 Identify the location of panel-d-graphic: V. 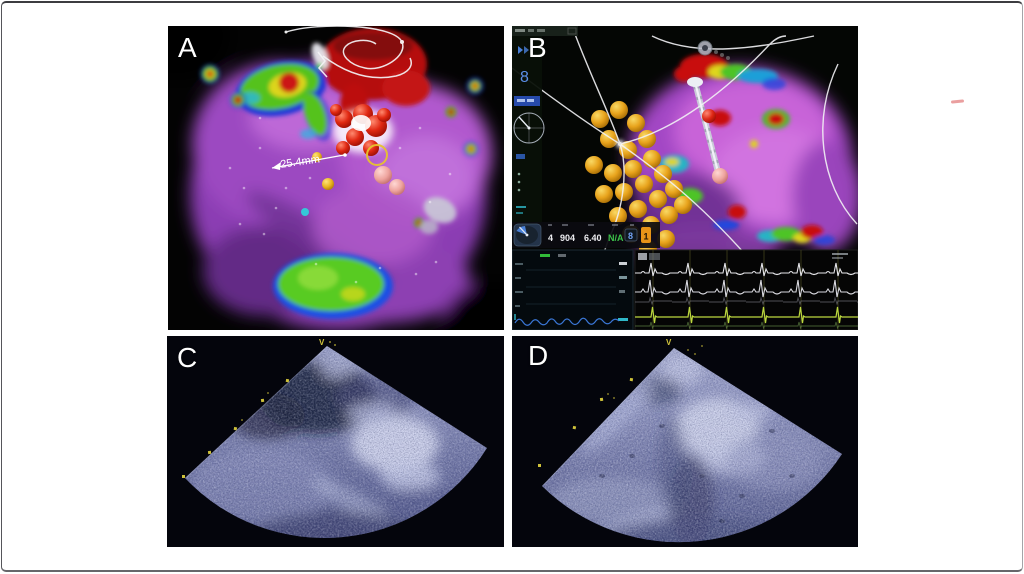
(685, 441).